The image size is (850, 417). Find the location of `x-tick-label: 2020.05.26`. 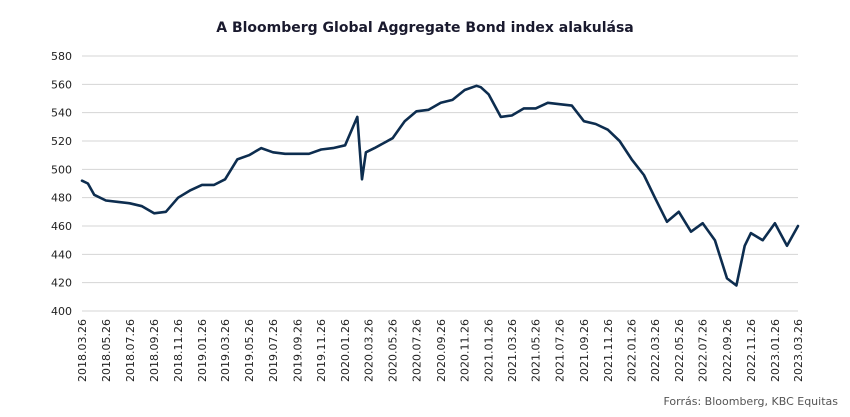

x-tick-label: 2020.05.26 is located at coordinates (393, 350).